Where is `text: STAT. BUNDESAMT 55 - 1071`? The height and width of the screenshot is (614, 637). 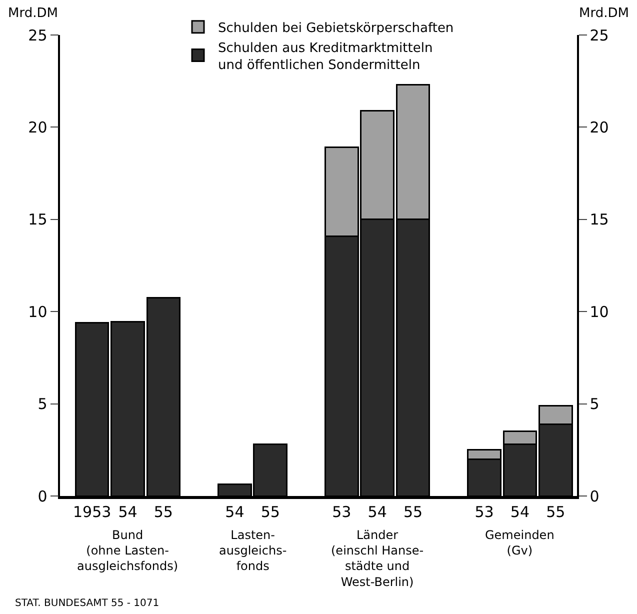 text: STAT. BUNDESAMT 55 - 1071 is located at coordinates (87, 603).